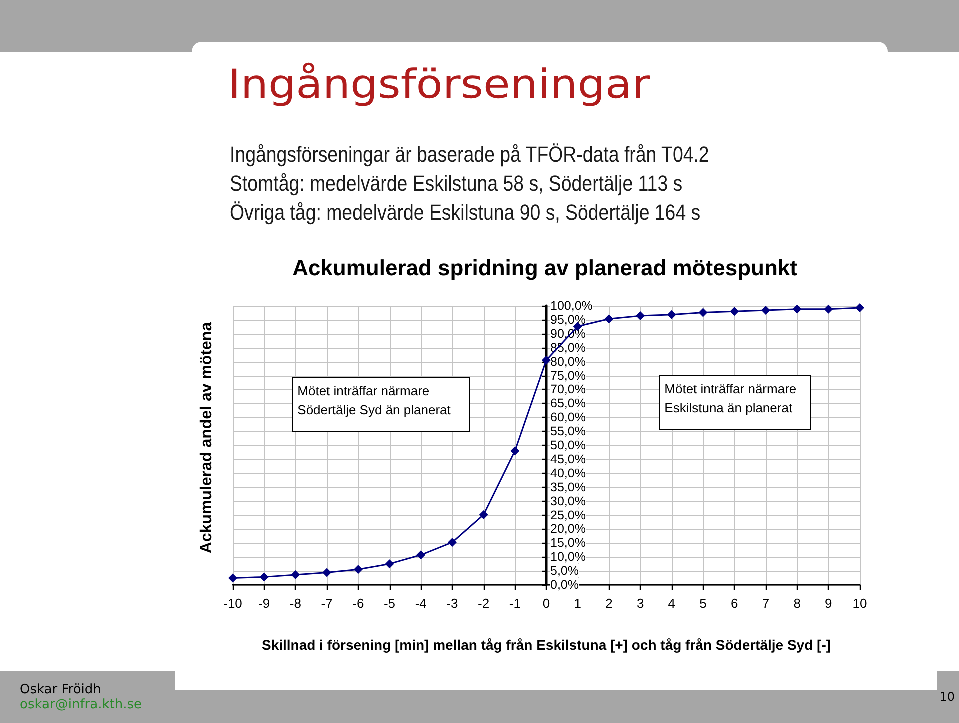  Describe the element at coordinates (568, 445) in the screenshot. I see `y-tick-label: 50,0%` at that location.